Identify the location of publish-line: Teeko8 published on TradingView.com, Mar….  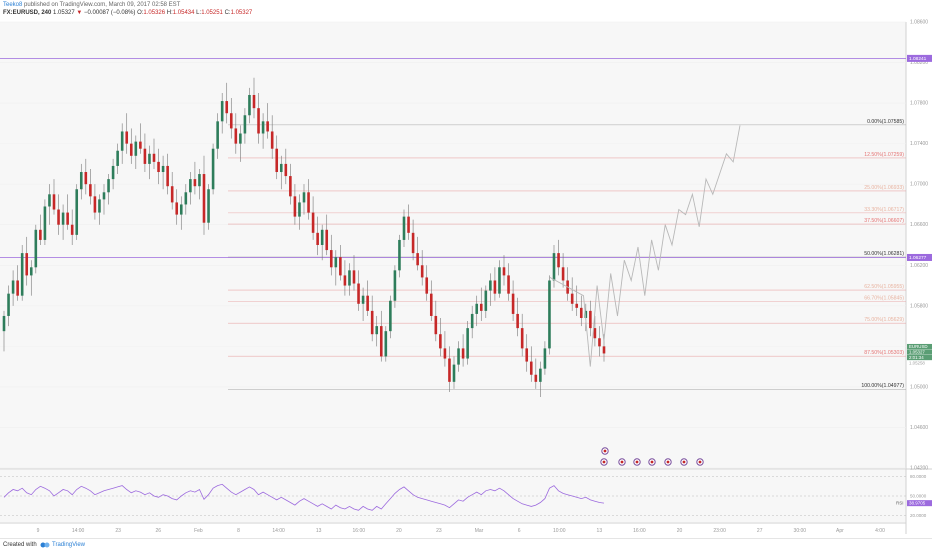
(91, 5).